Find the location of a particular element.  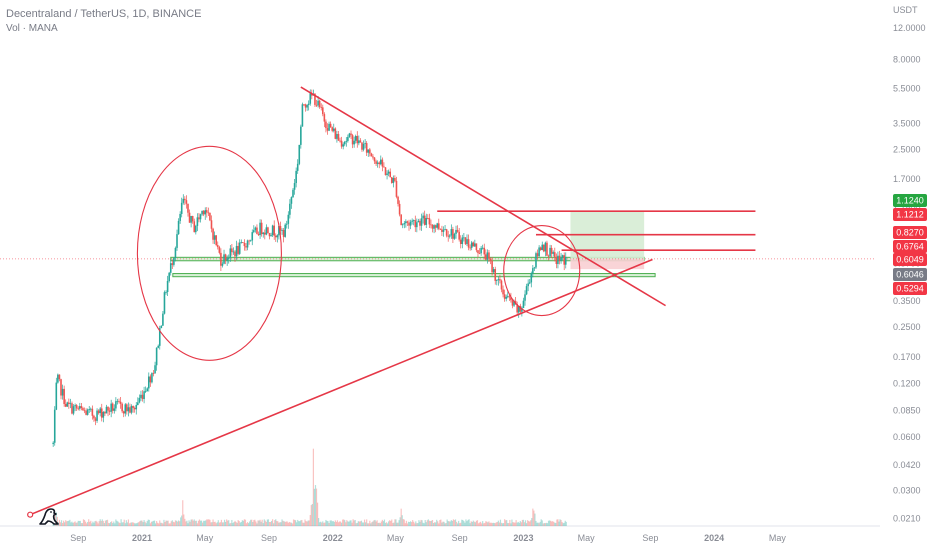

time-axis: Sep 2021 May Sep 2022 May Sep 2023 May Sep 2024 May is located at coordinates (428, 538).